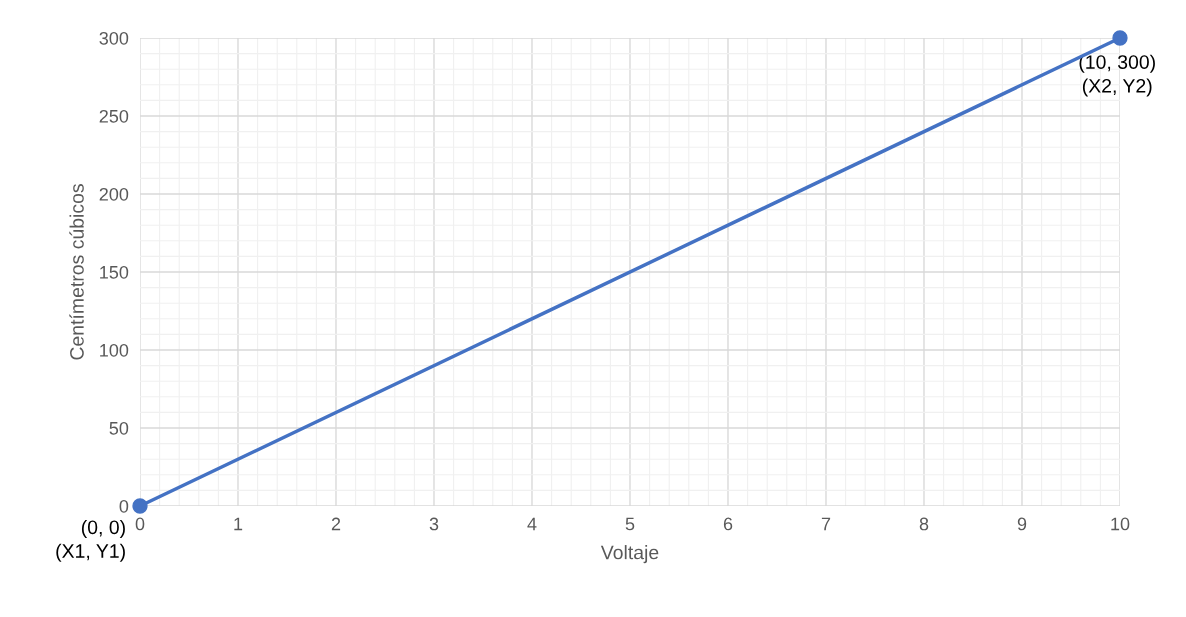  Describe the element at coordinates (1117, 75) in the screenshot. I see `annotation: (10, 300) (X2, Y2)` at that location.